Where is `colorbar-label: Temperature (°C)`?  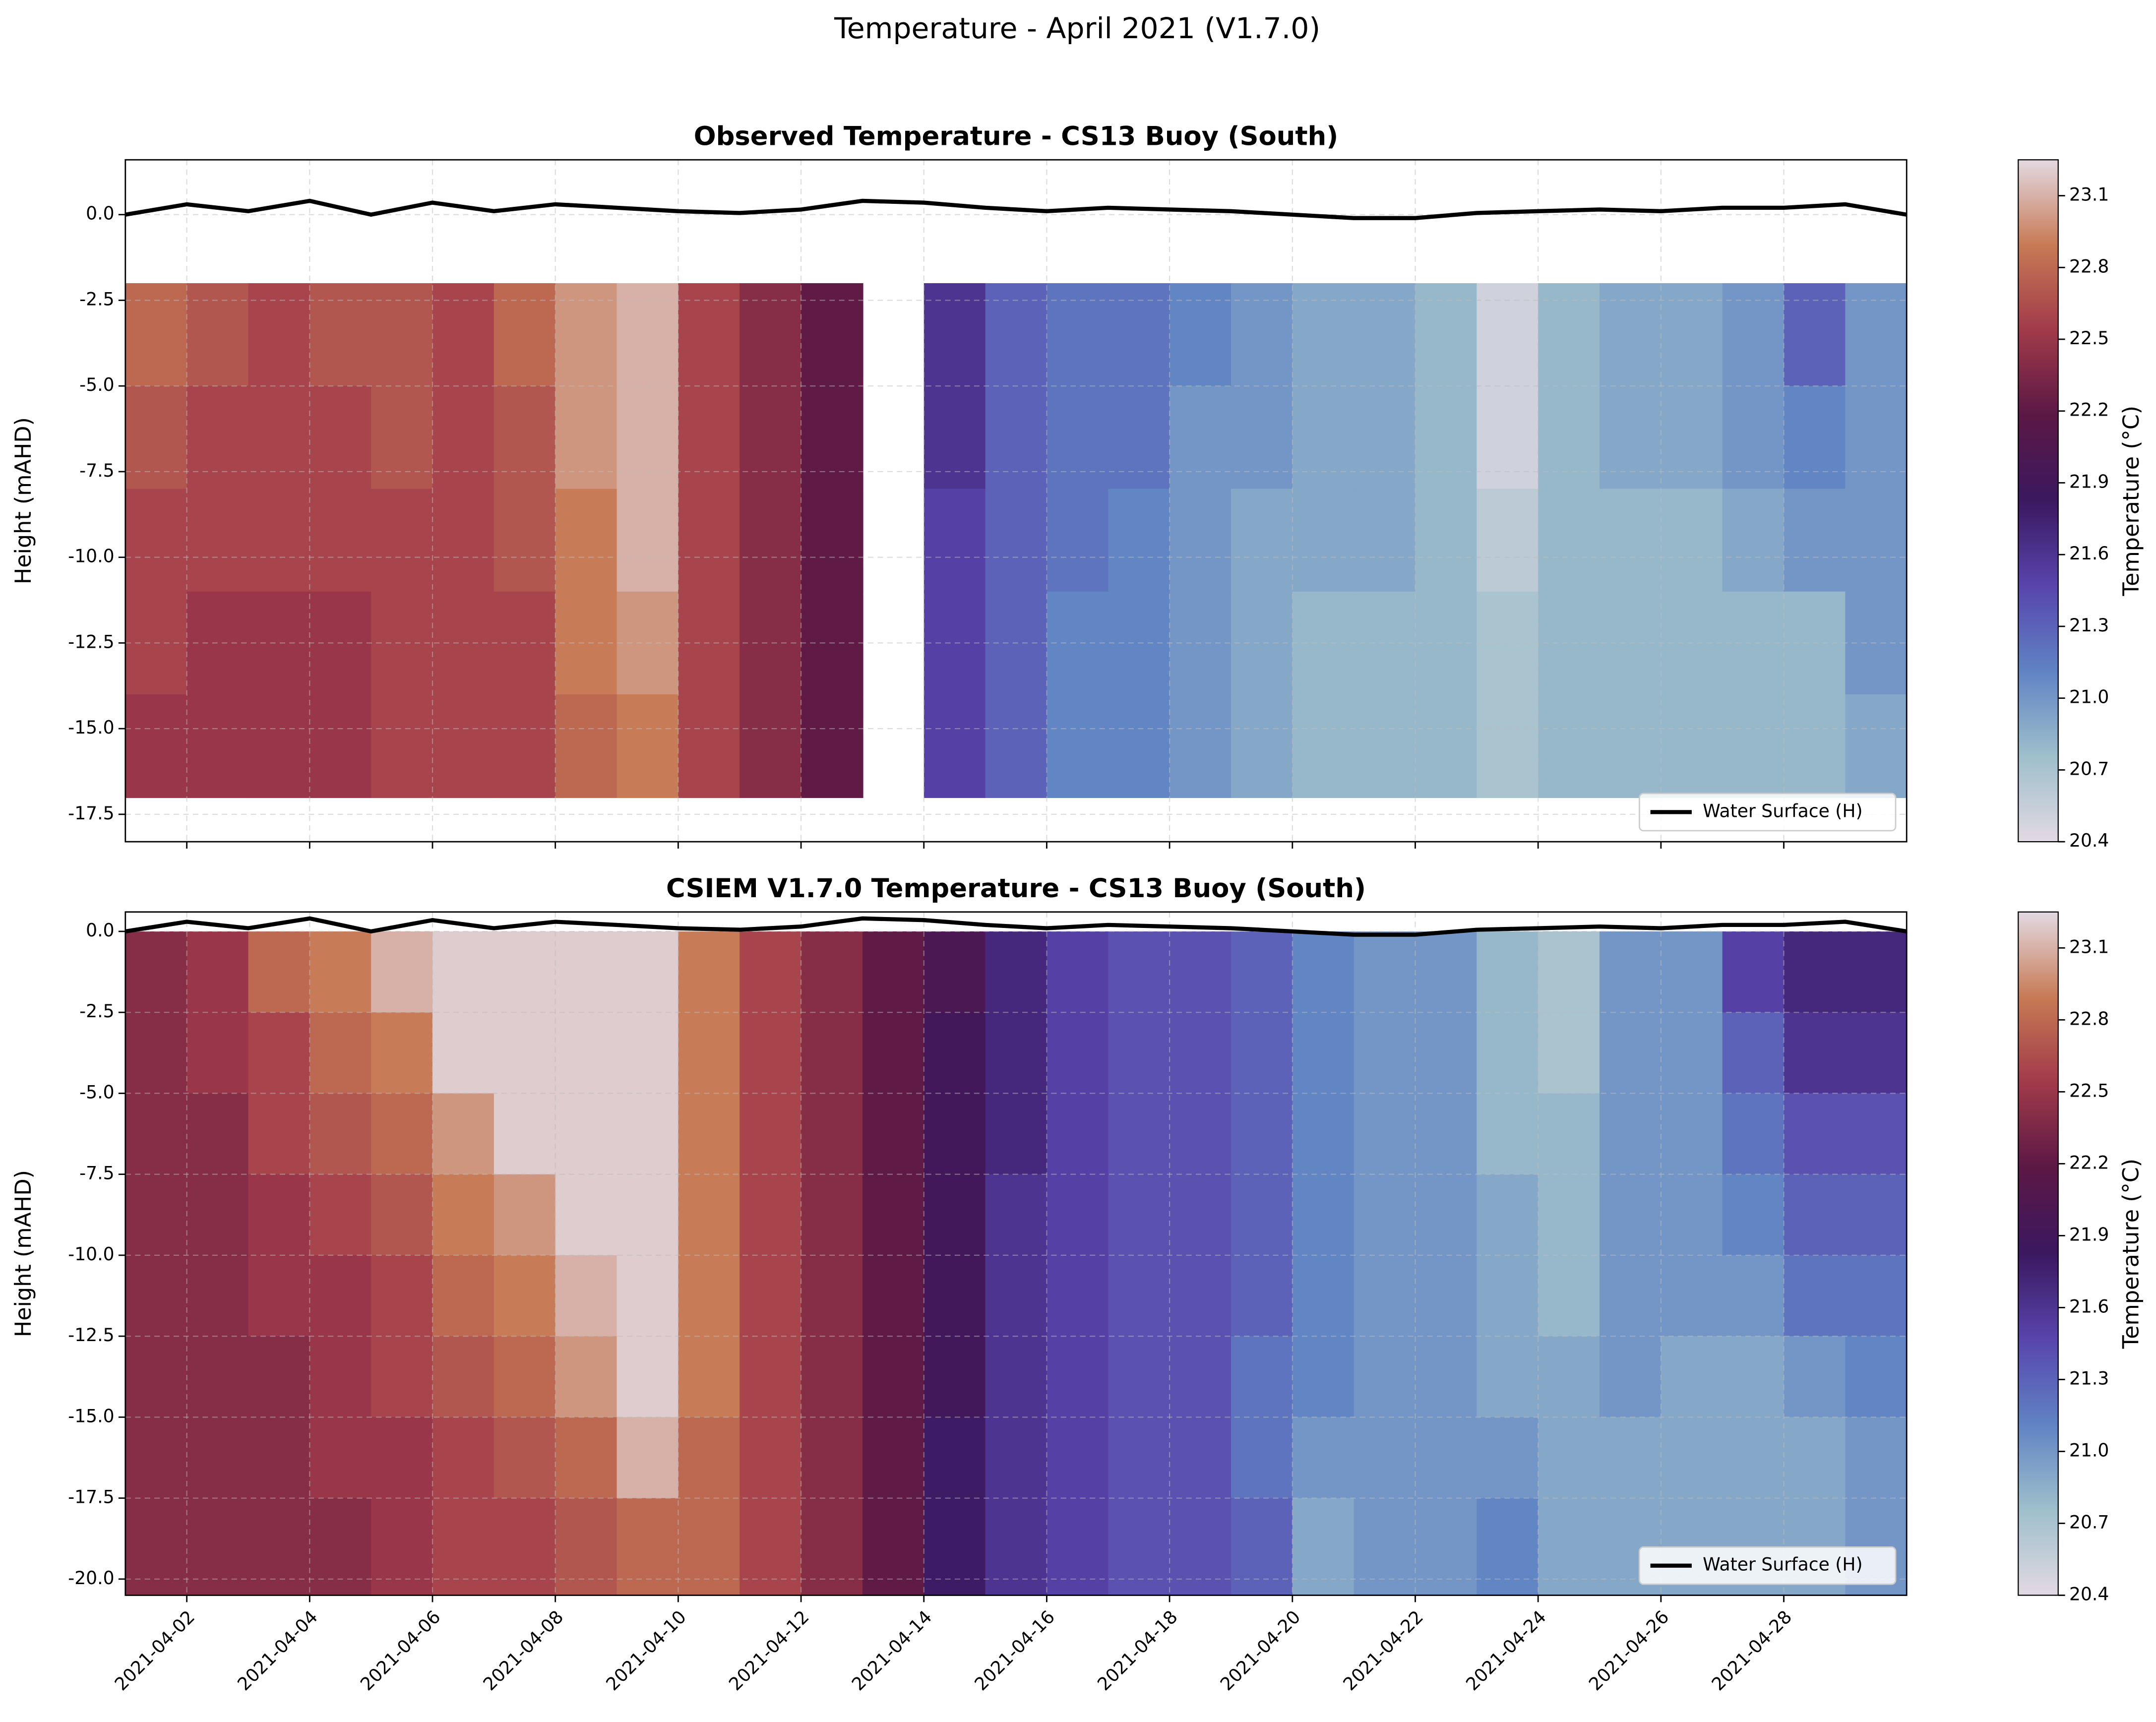
colorbar-label: Temperature (°C) is located at coordinates (2131, 1254).